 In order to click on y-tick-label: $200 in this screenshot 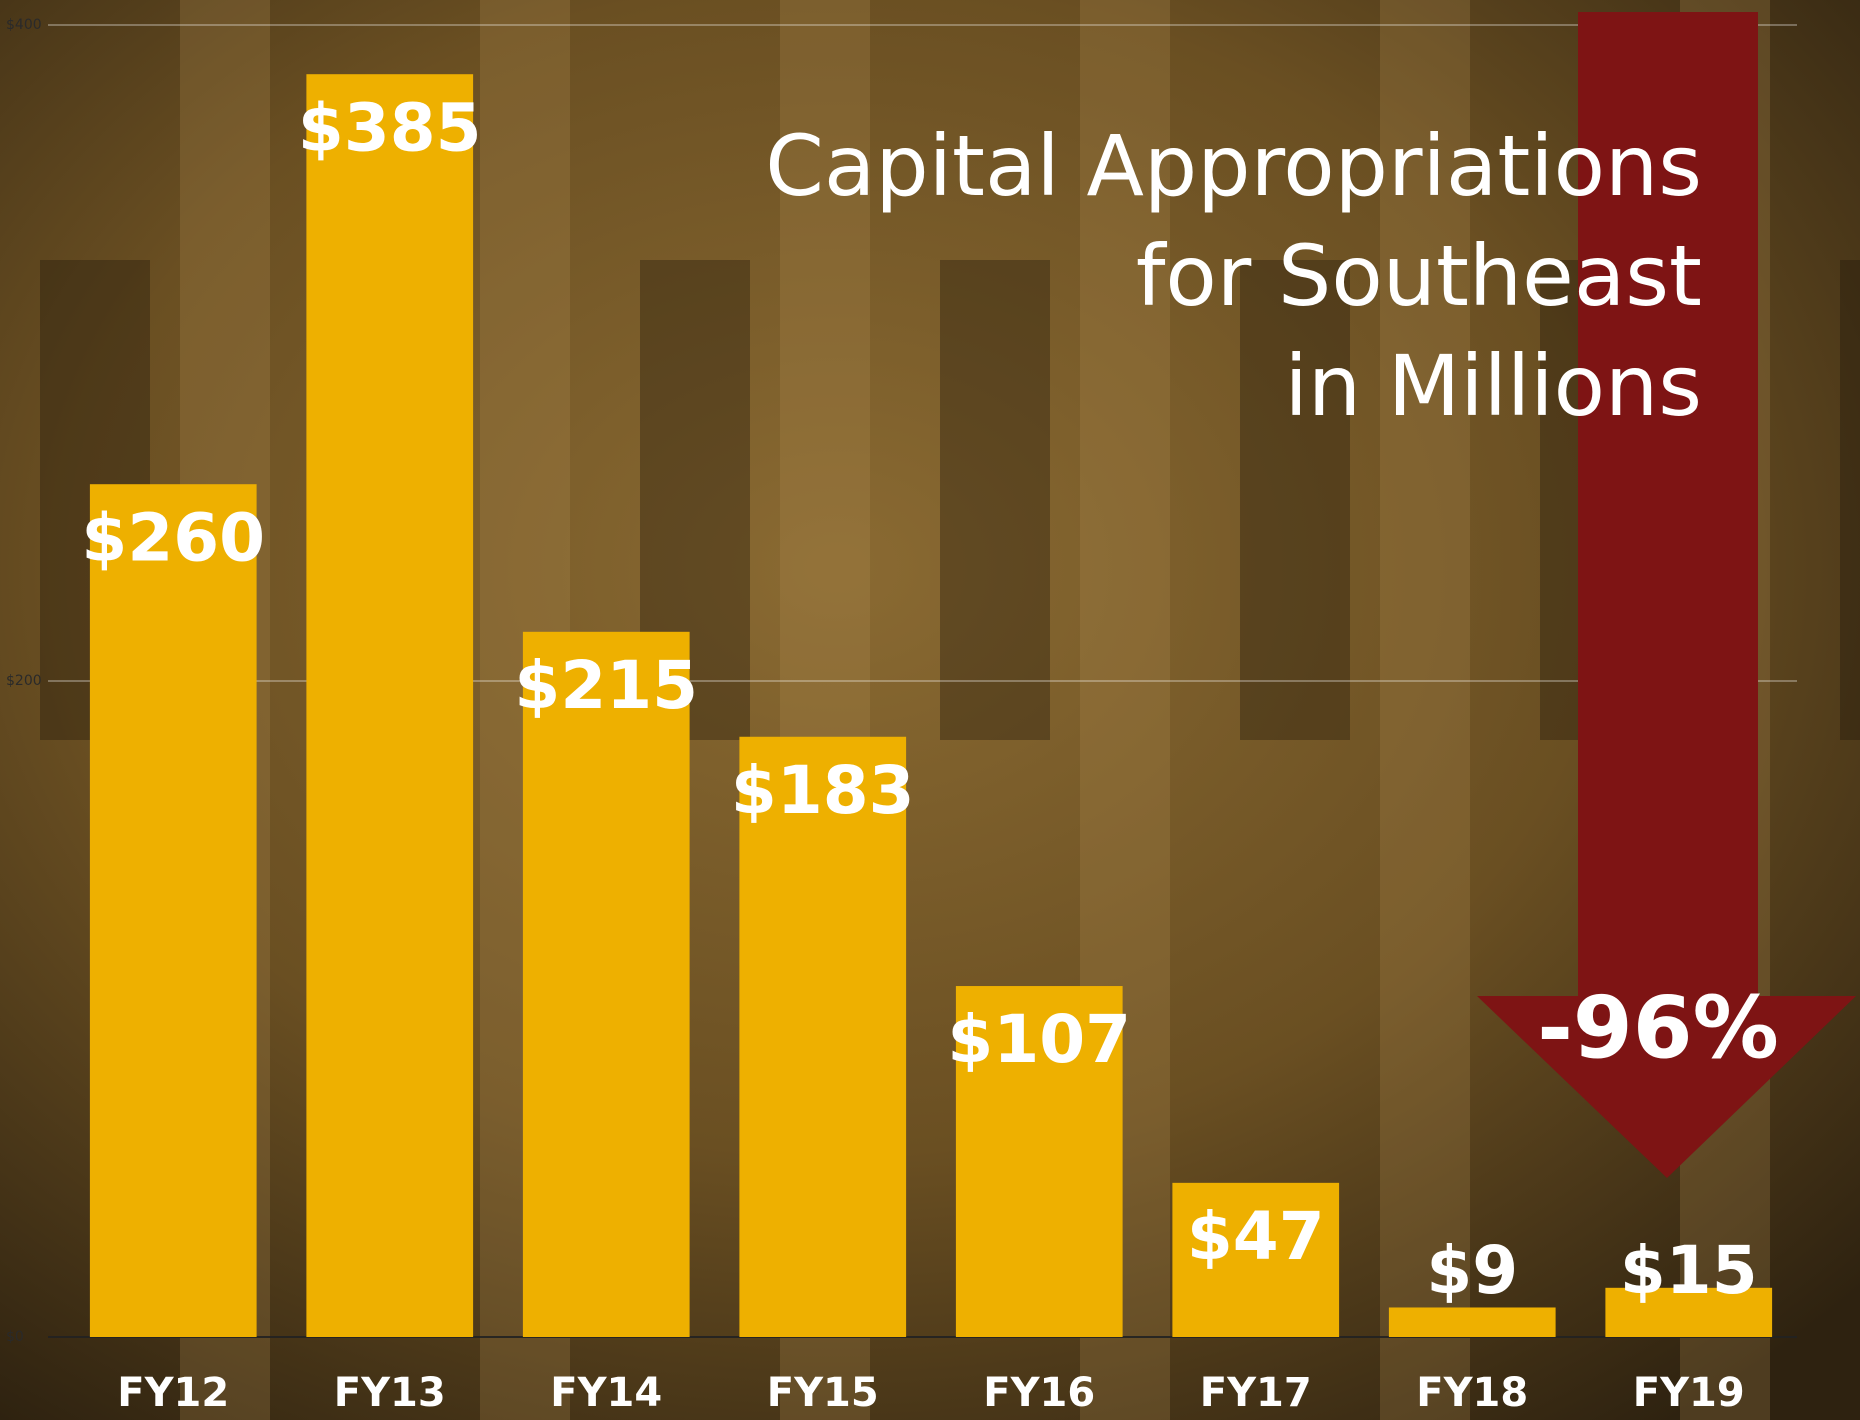, I will do `click(24, 681)`.